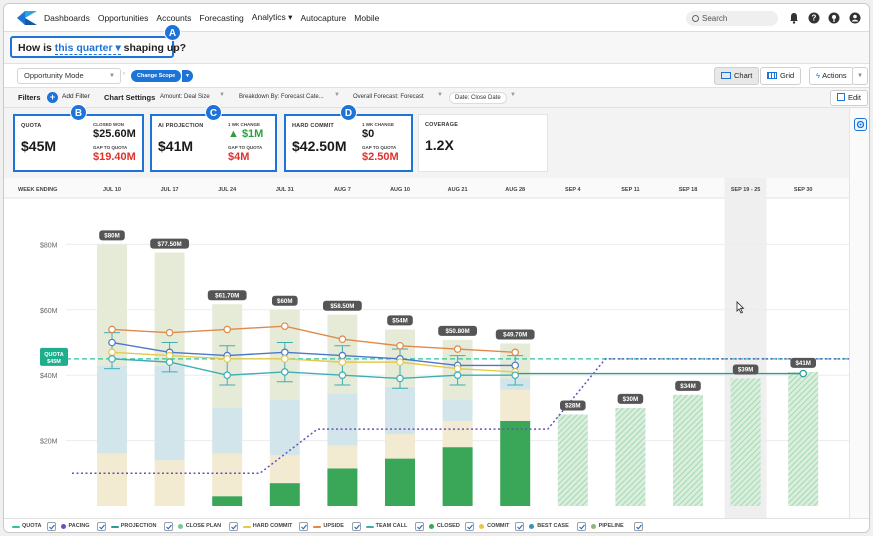  I want to click on app-logo-icon, so click(27, 18).